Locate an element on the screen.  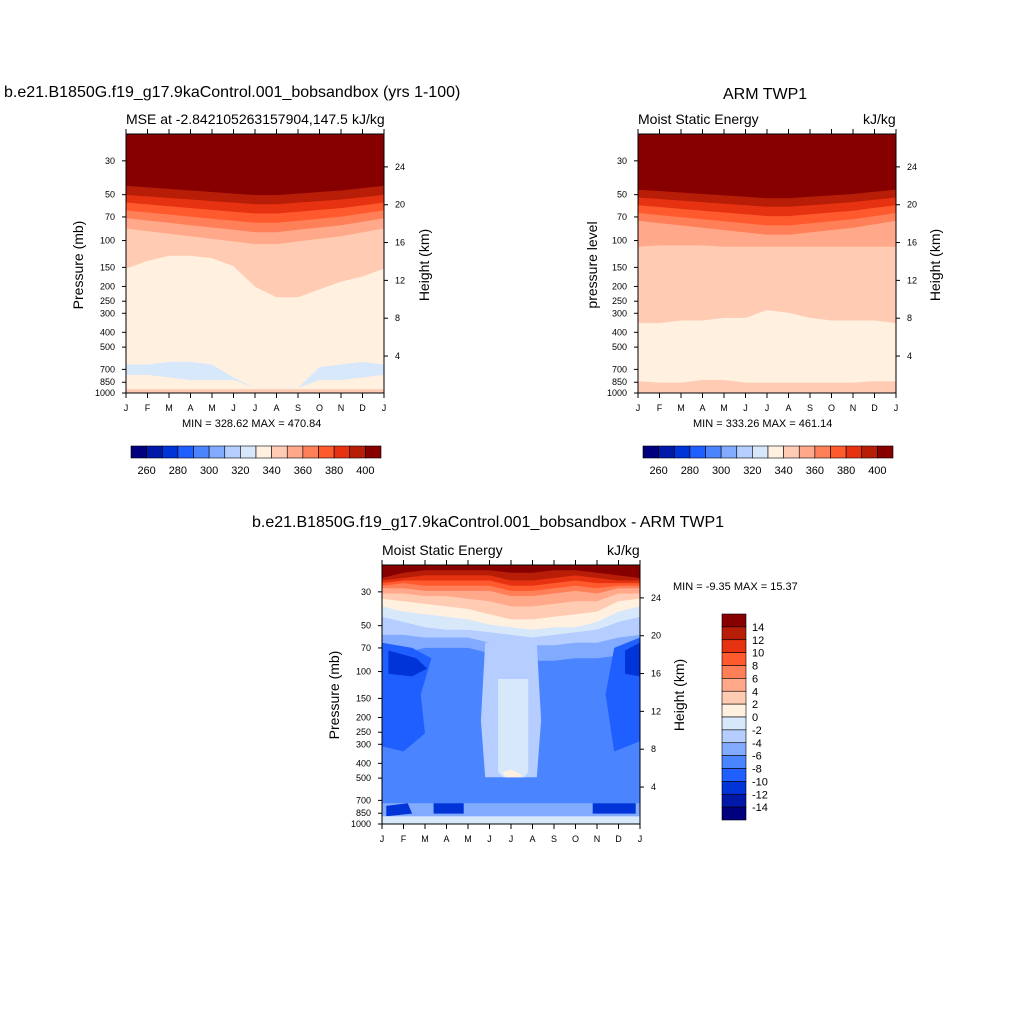
panel1-ytick-label: 300 is located at coordinates (107, 313).